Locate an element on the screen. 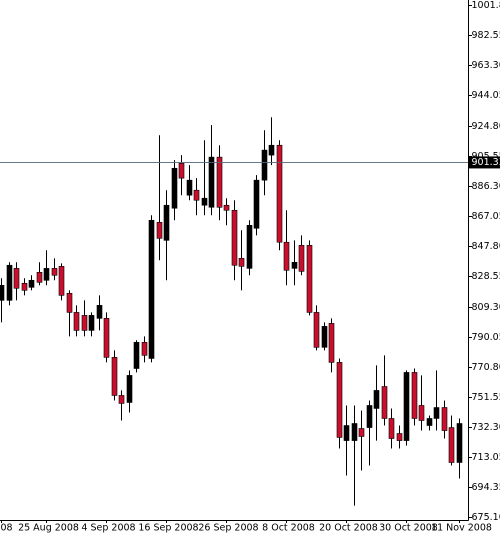 This screenshot has width=500, height=536. y-tick-label: 675.10 is located at coordinates (486, 517).